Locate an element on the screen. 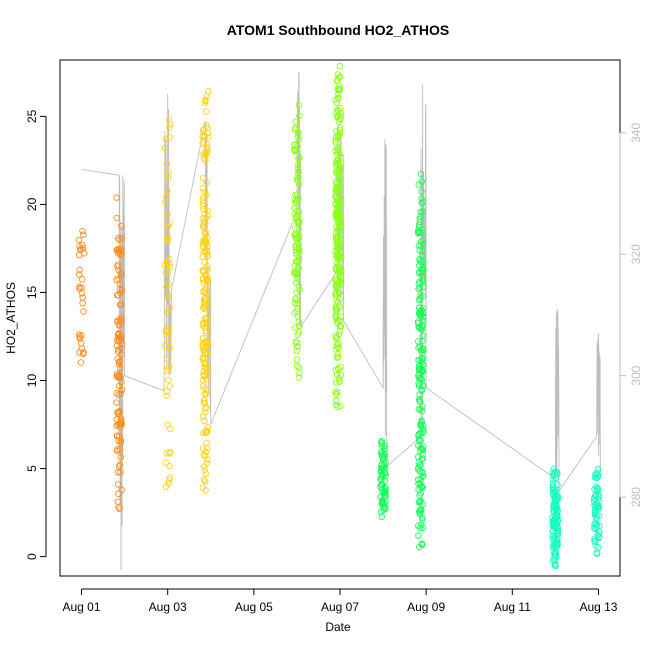 This screenshot has height=655, width=650. x-axis-label: Date is located at coordinates (338, 627).